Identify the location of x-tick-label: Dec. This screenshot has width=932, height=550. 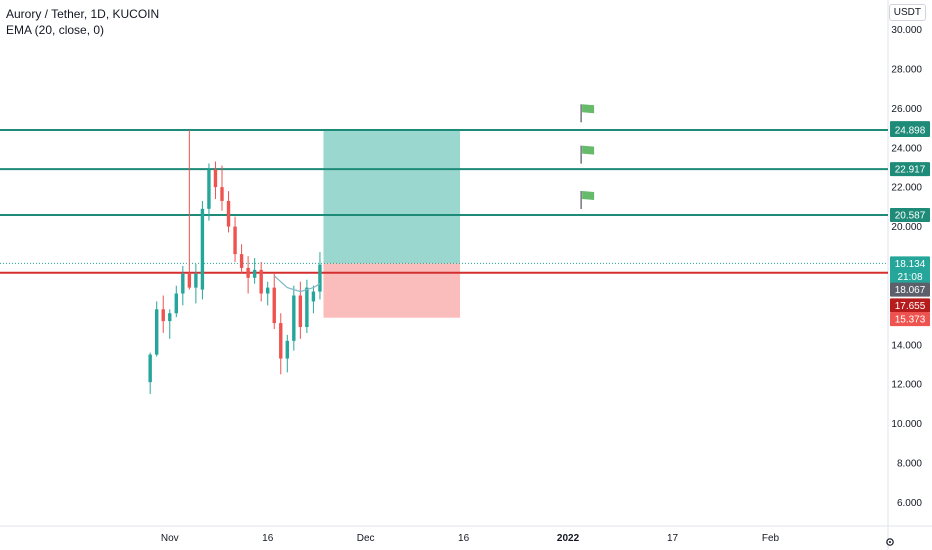
(366, 538).